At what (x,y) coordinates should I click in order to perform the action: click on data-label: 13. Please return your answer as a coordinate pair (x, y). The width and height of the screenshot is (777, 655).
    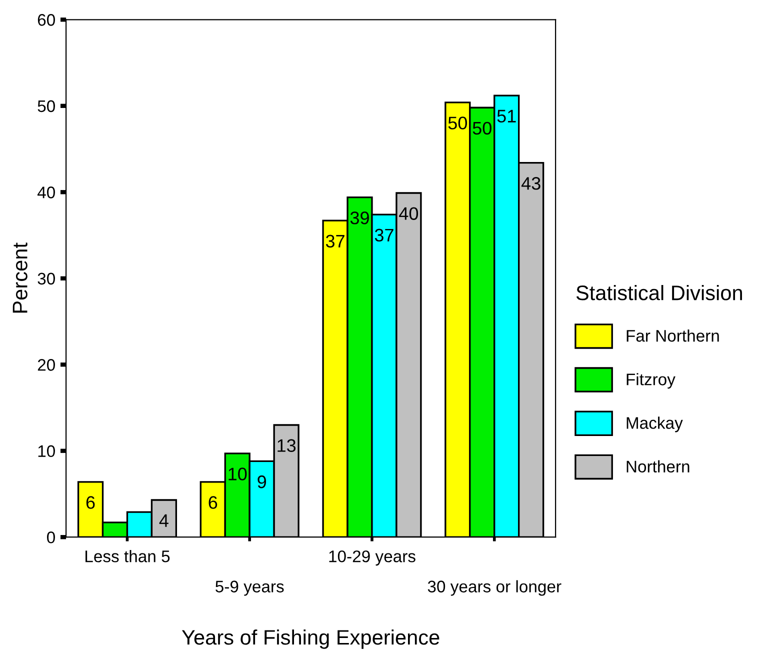
    Looking at the image, I should click on (287, 445).